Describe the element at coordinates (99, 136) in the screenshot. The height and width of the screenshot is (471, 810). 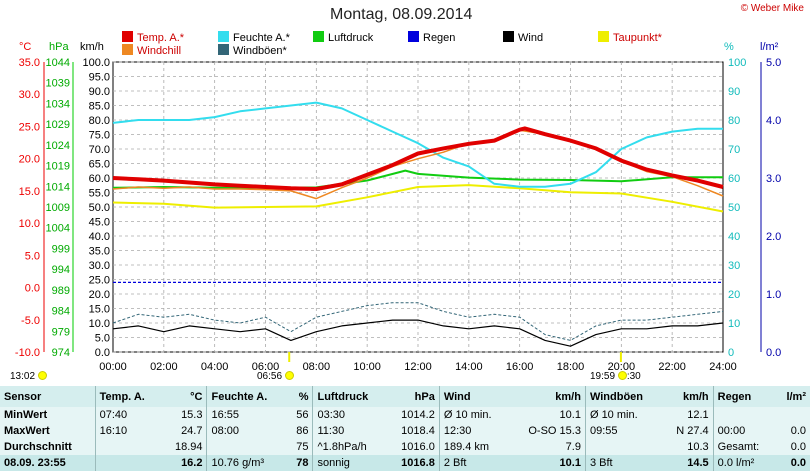
I see `wind-tick-label: 75.0` at that location.